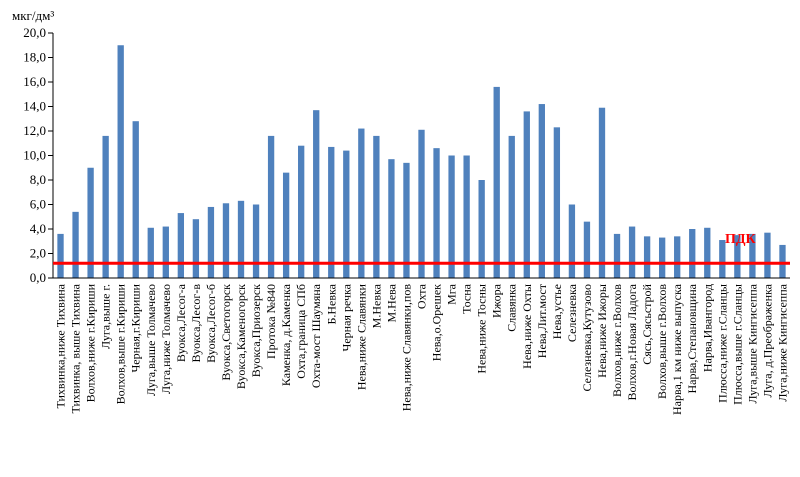 The width and height of the screenshot is (800, 477). I want to click on x-tick-label: Плюсса,выше г.Сланцы, so click(737, 344).